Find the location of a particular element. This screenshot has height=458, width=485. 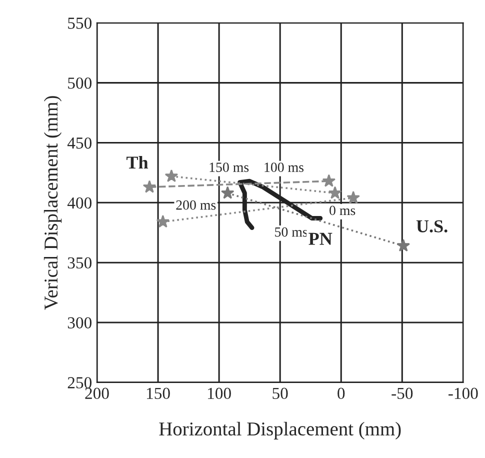

annotation: 50 ms is located at coordinates (291, 232).